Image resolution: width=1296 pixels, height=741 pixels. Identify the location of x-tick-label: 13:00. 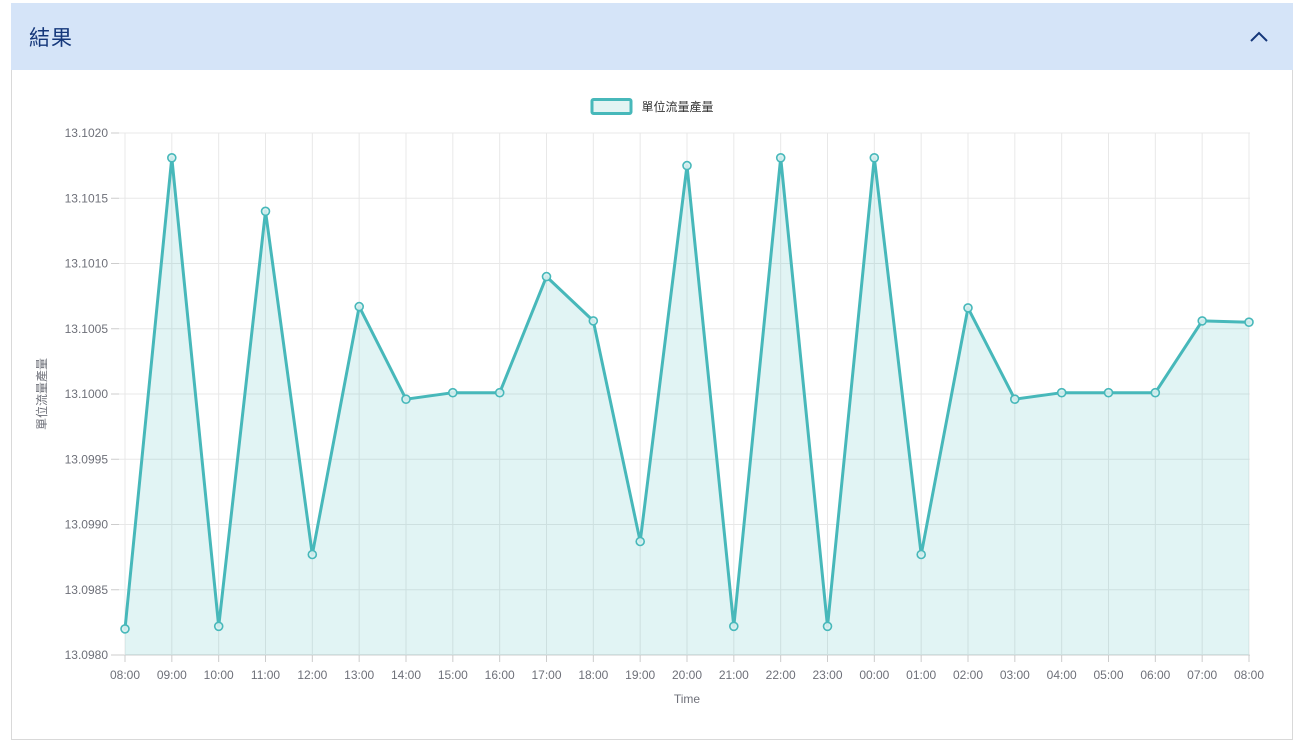
(359, 675).